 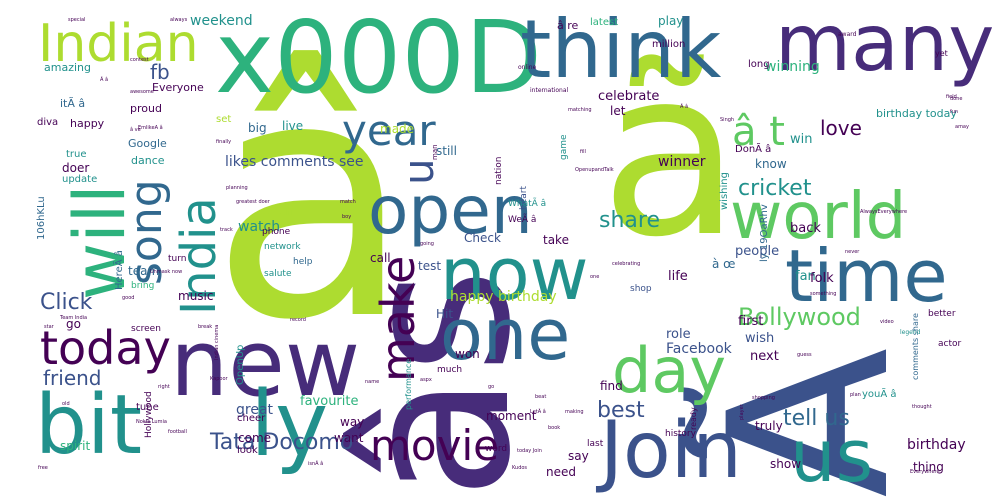 What do you see at coordinates (936, 445) in the screenshot?
I see `word: birthday` at bounding box center [936, 445].